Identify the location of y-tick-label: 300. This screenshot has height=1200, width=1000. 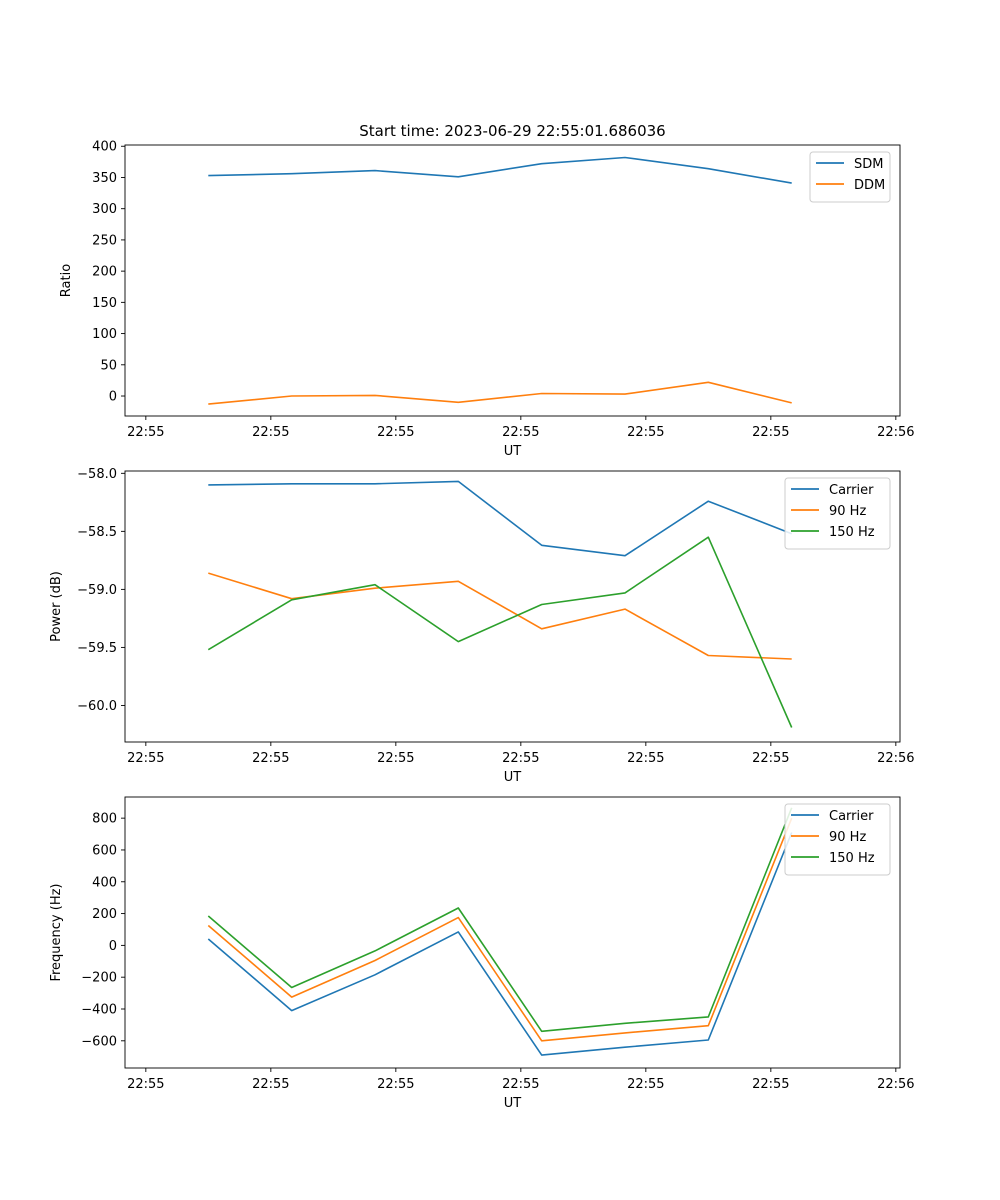
(104, 209).